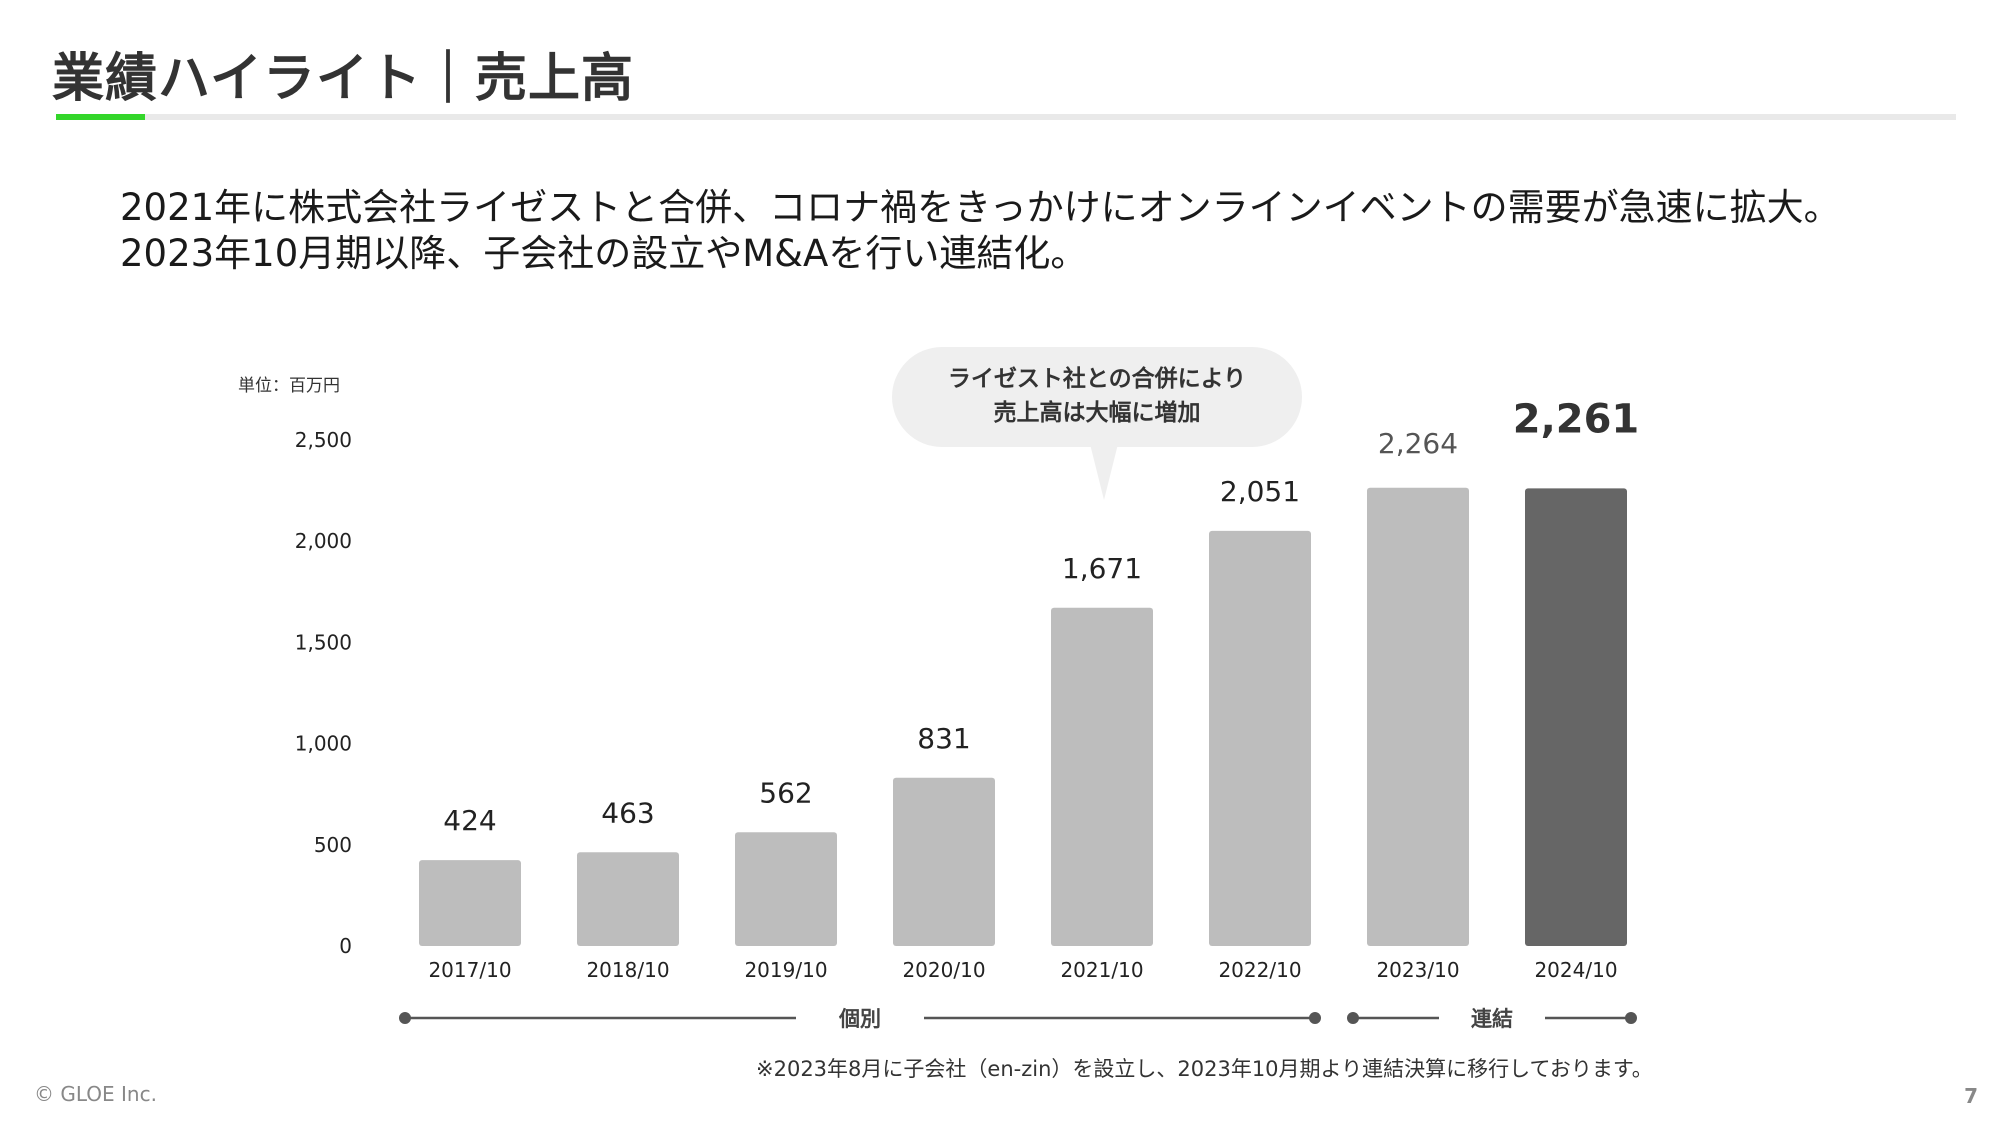 This screenshot has height=1125, width=2000. I want to click on bar-value-label: 2,051, so click(1260, 491).